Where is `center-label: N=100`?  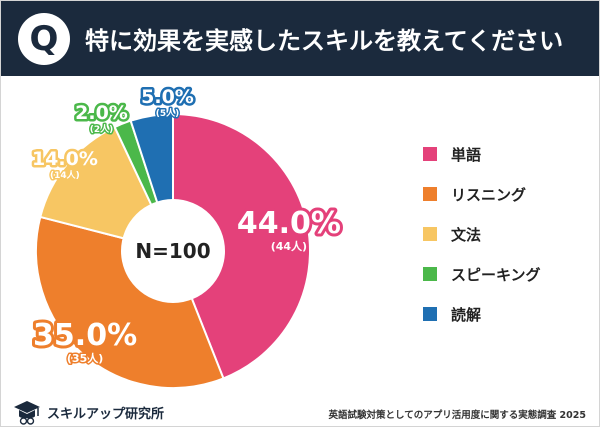 center-label: N=100 is located at coordinates (172, 251).